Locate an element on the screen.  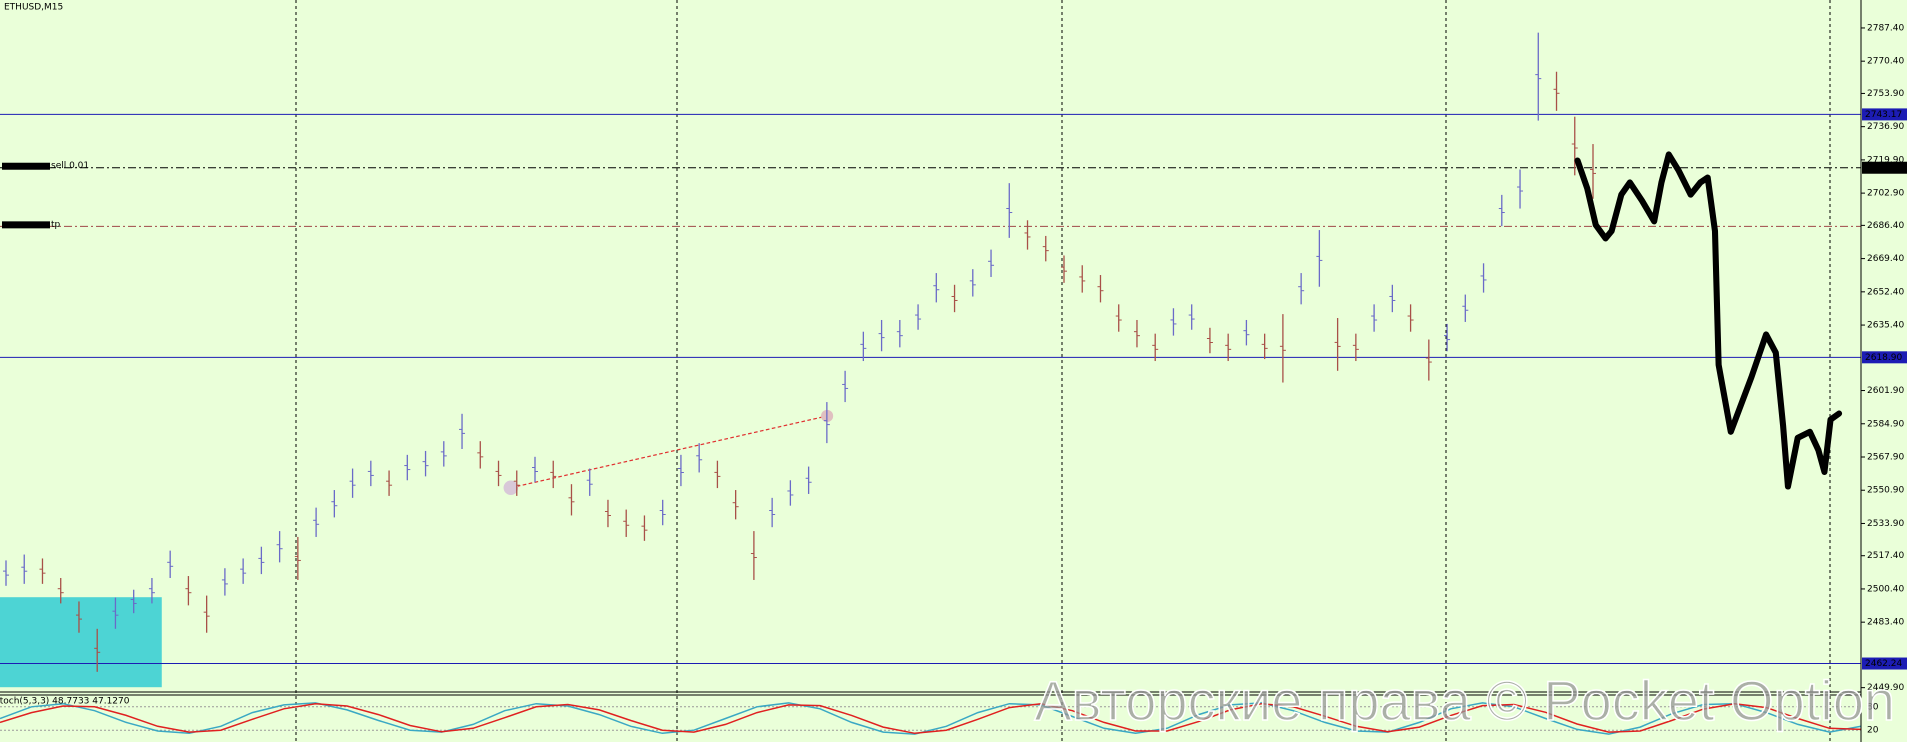
y-tick-label: 2517.40 is located at coordinates (1885, 556).